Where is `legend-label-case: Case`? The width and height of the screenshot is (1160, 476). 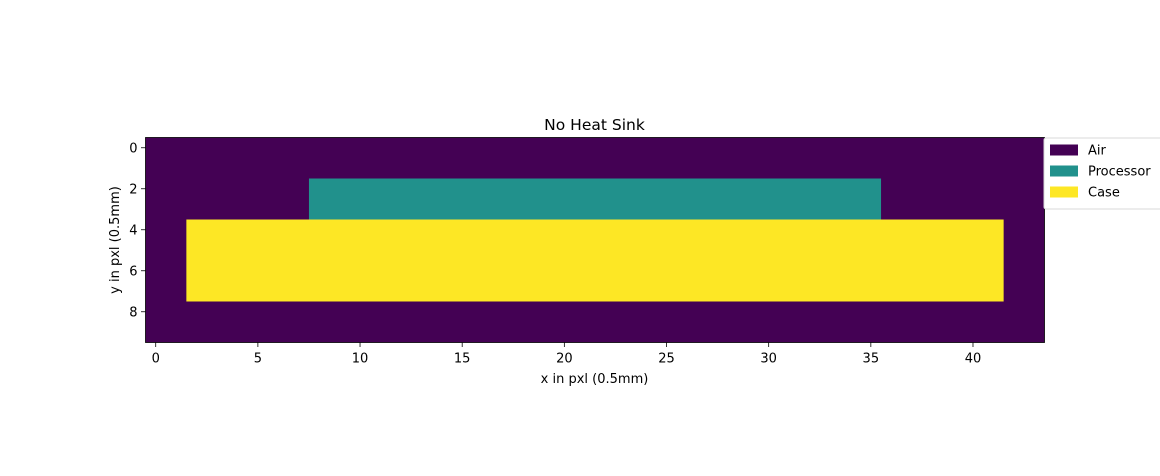 legend-label-case: Case is located at coordinates (1104, 193).